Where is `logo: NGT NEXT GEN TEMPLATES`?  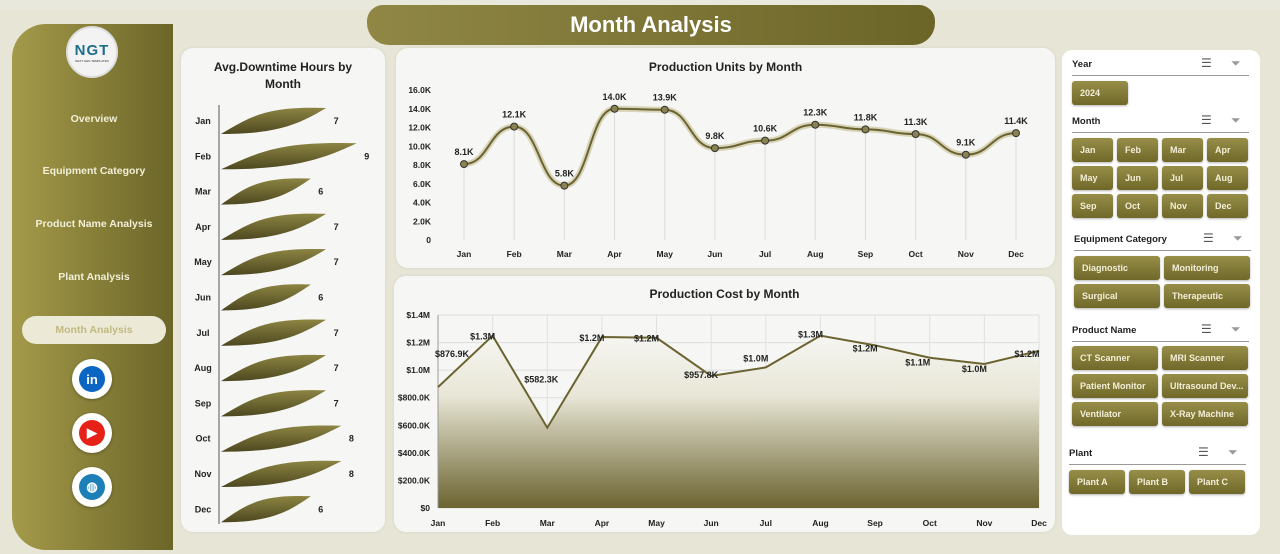
logo: NGT NEXT GEN TEMPLATES is located at coordinates (92, 52).